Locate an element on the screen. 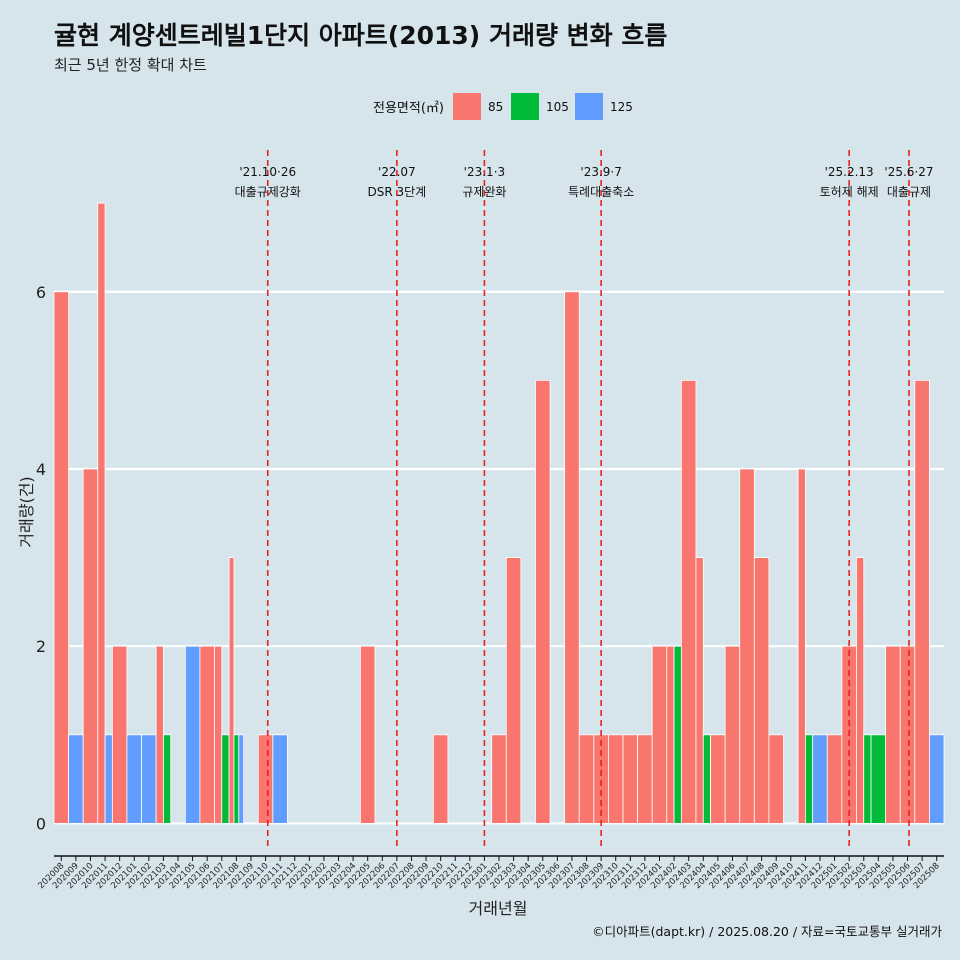  y-axis-label: 거래량(건) is located at coordinates (26, 511).